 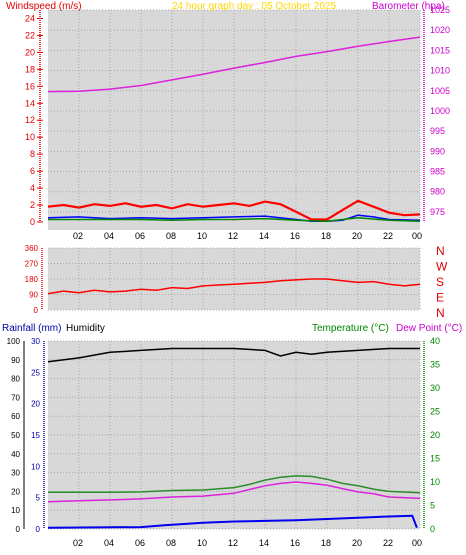 I want to click on windspeed-tick-20: 20, so click(x=30, y=52).